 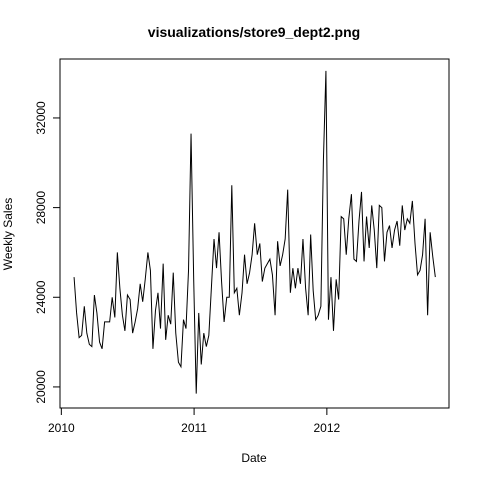 I want to click on y-axis-label: Weekly Sales, so click(x=8, y=234).